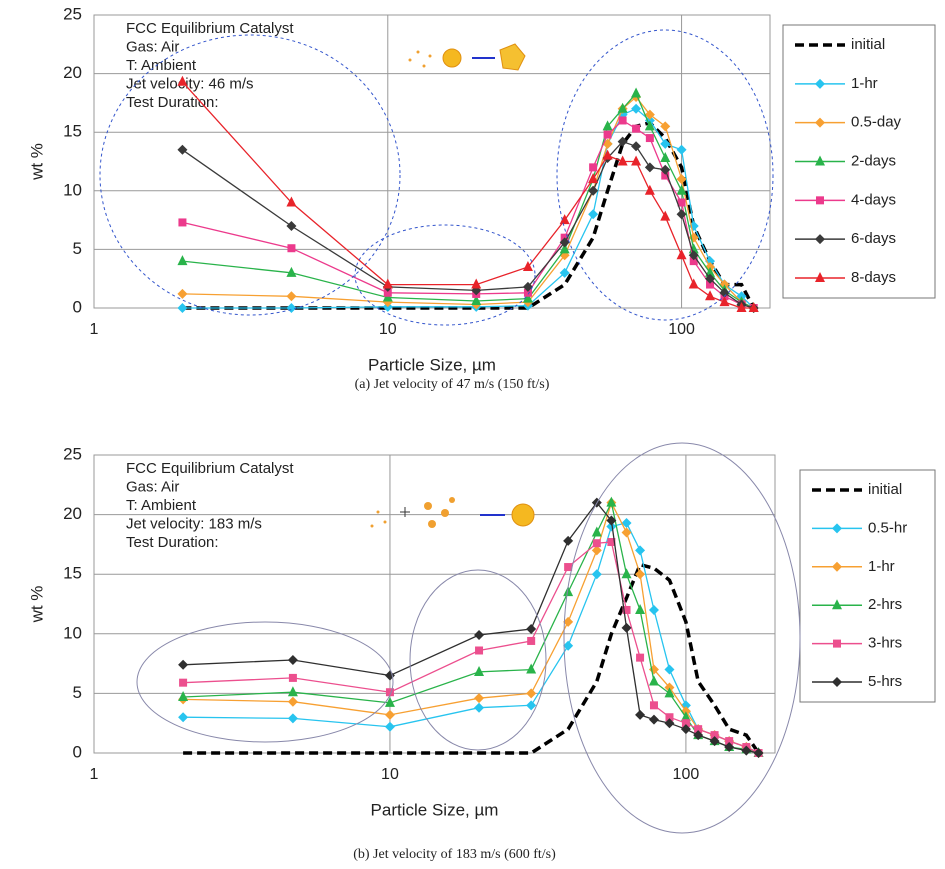  Describe the element at coordinates (885, 643) in the screenshot. I see `legend-label: 3-hrs` at that location.